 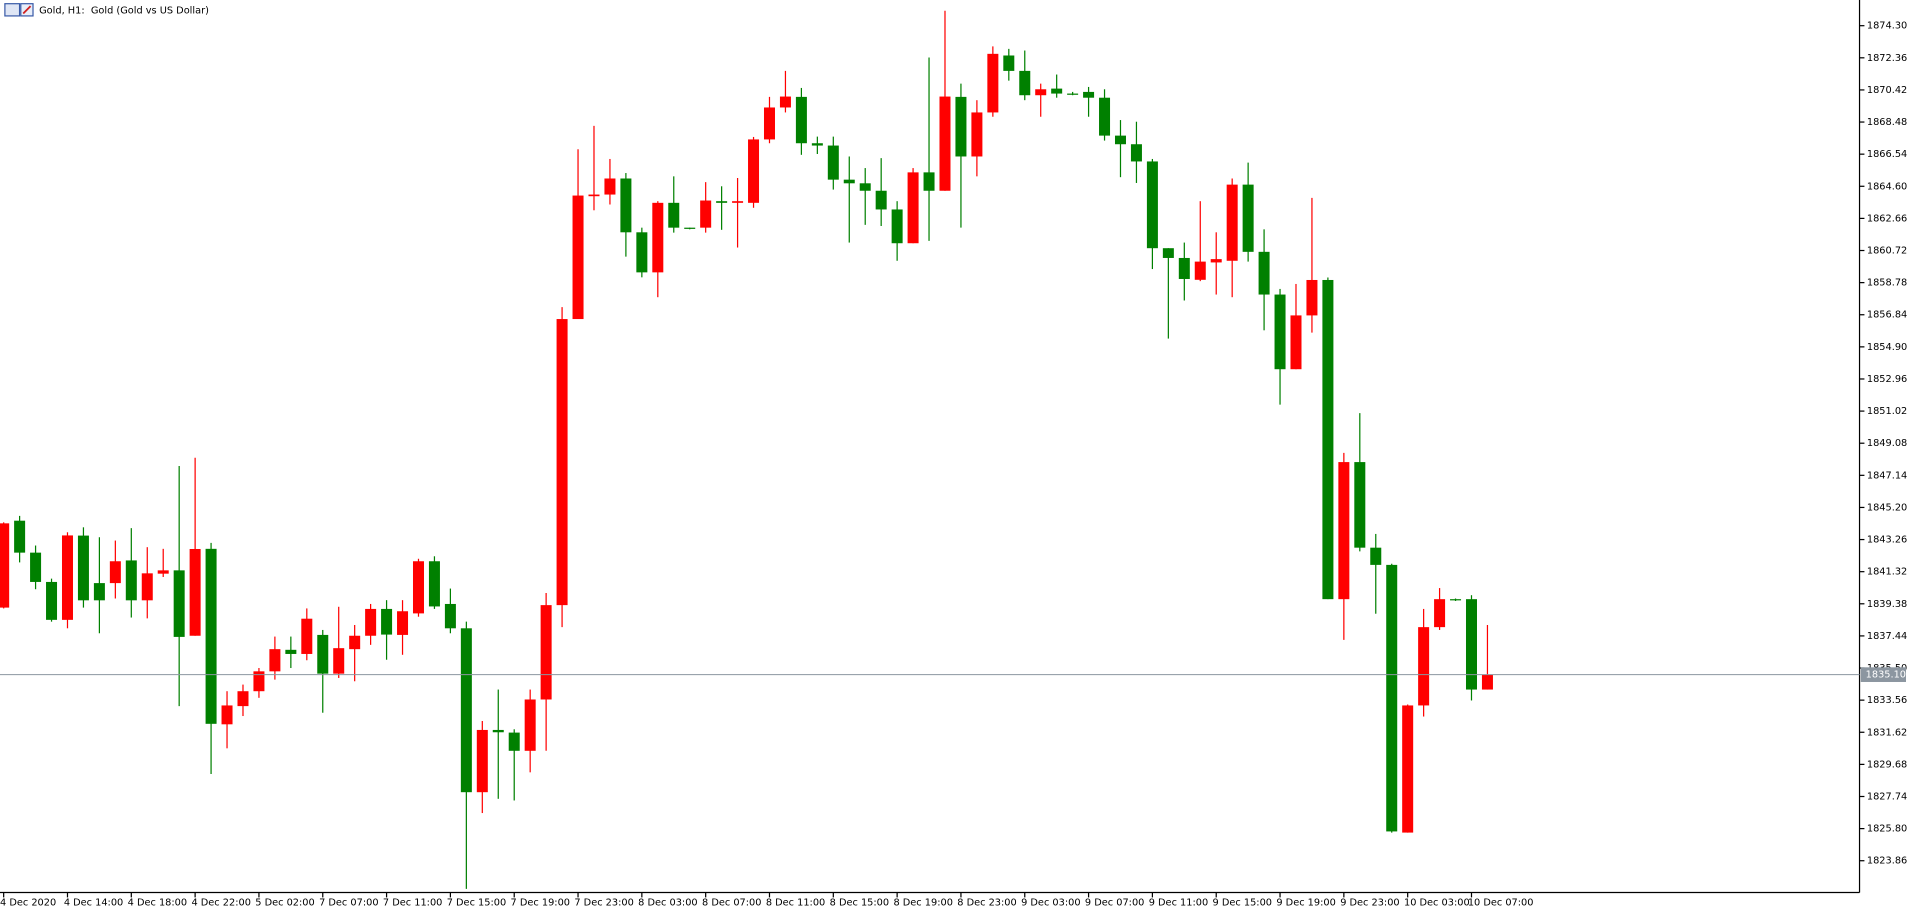 What do you see at coordinates (1887, 154) in the screenshot?
I see `y-tick-label: 1866.54` at bounding box center [1887, 154].